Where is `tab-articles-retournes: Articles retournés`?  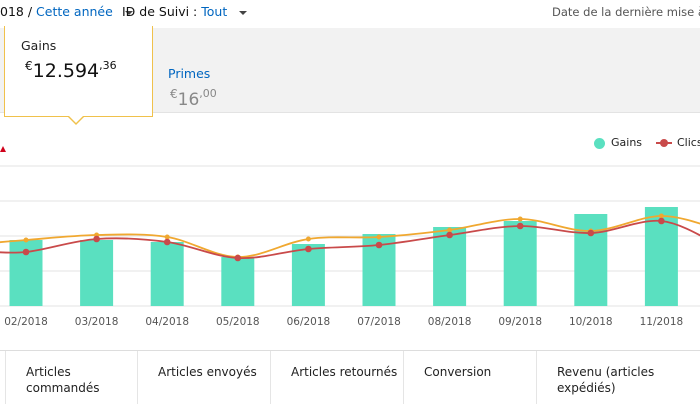 tab-articles-retournes: Articles retournés is located at coordinates (336, 377).